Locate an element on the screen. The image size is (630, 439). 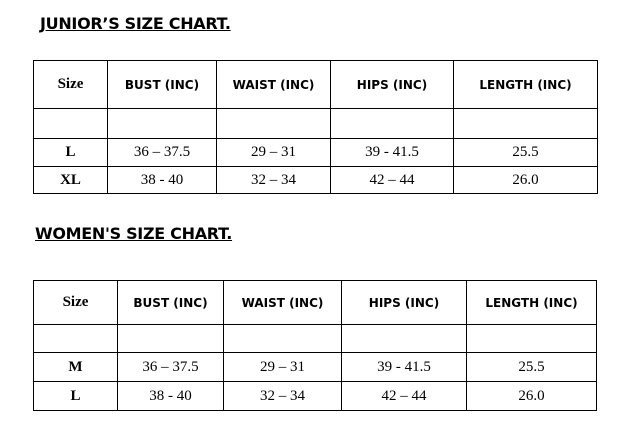
size-cell: XL is located at coordinates (70, 180).